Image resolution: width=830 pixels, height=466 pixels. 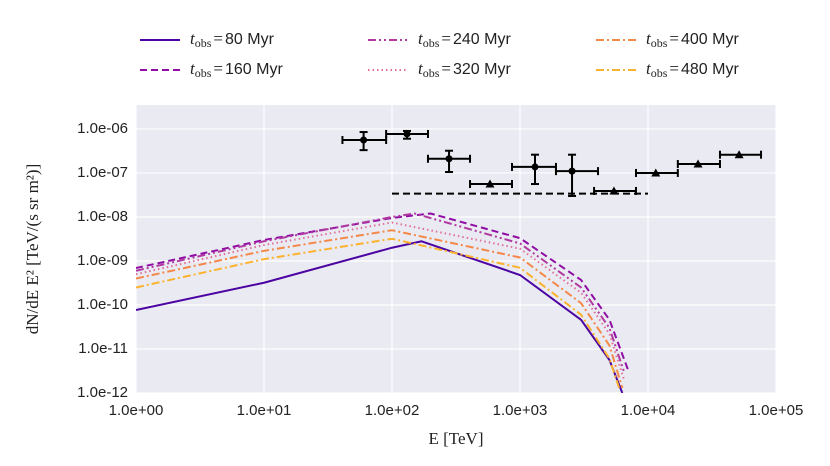 What do you see at coordinates (482, 69) in the screenshot?
I see `legend-label: 320 Myr` at bounding box center [482, 69].